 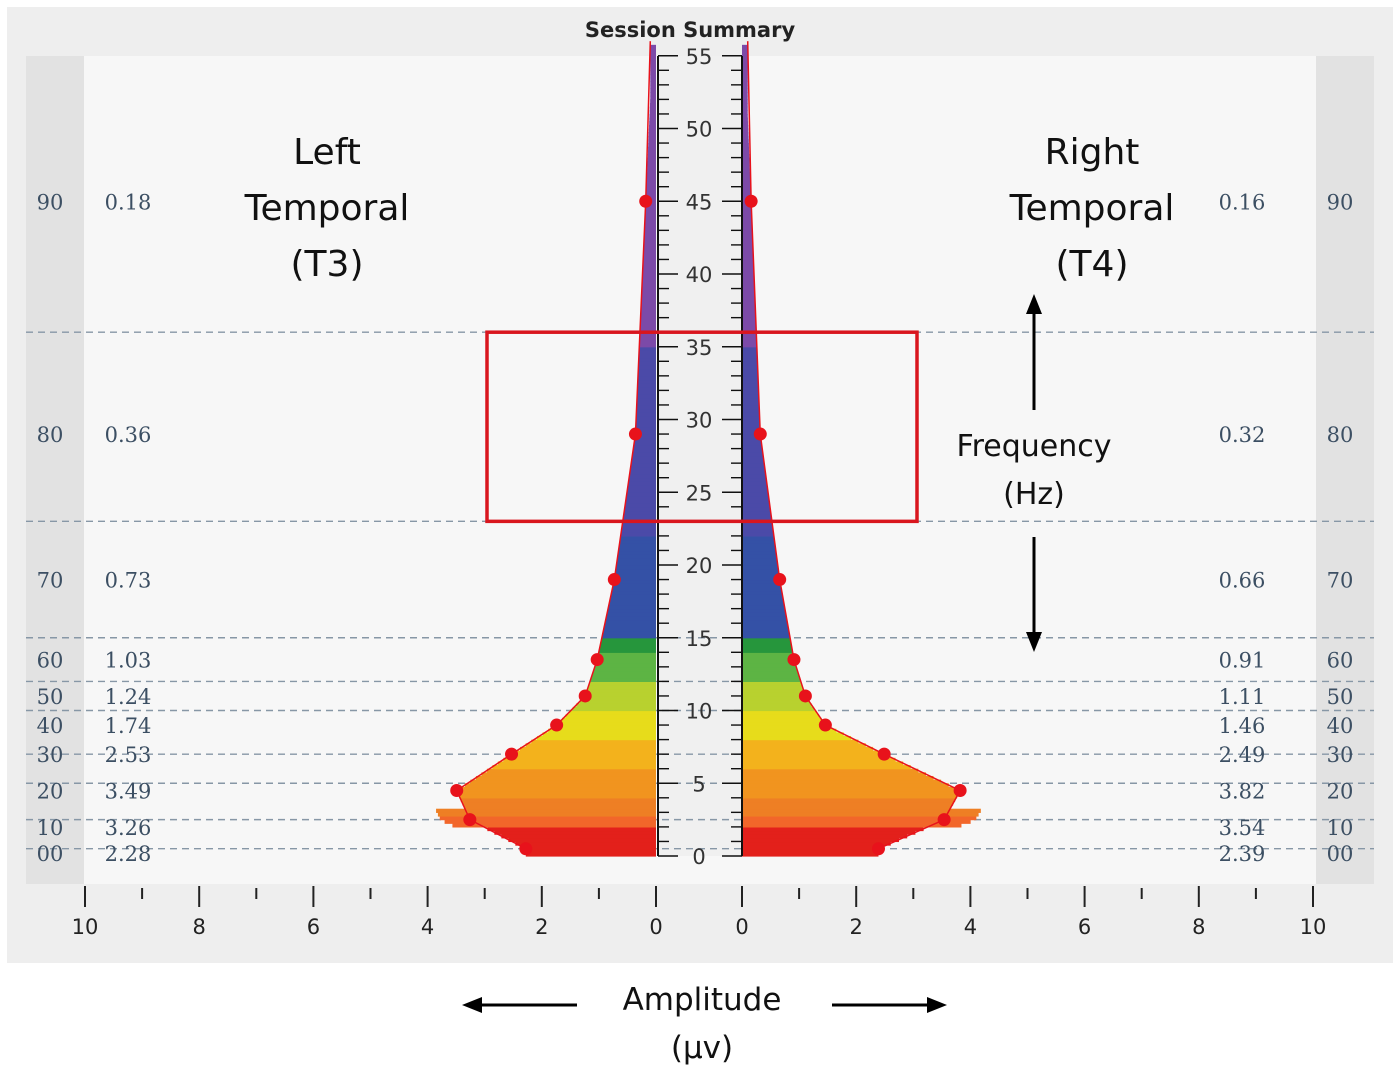 What do you see at coordinates (1340, 726) in the screenshot?
I see `right-percentile-label: 40` at bounding box center [1340, 726].